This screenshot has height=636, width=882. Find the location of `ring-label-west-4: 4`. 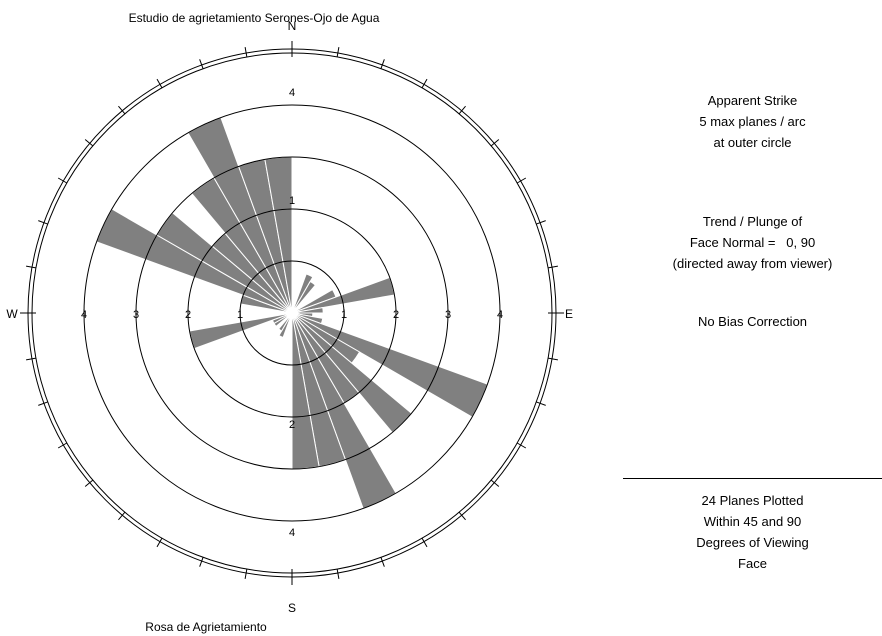

ring-label-west-4: 4 is located at coordinates (84, 315).